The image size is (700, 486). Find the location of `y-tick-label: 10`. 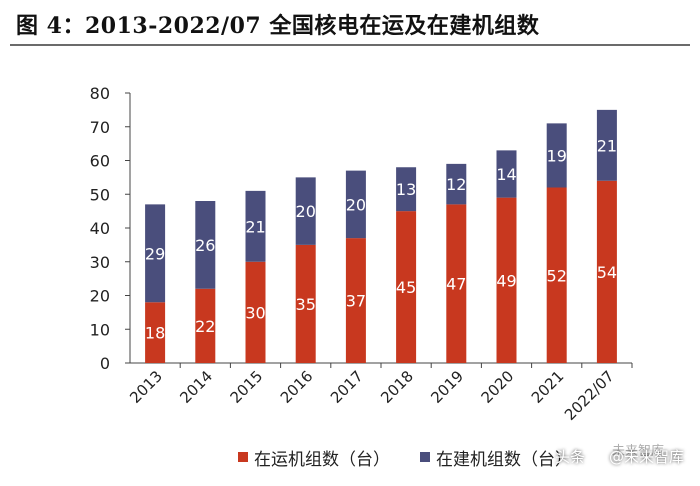

y-tick-label: 10 is located at coordinates (100, 329).